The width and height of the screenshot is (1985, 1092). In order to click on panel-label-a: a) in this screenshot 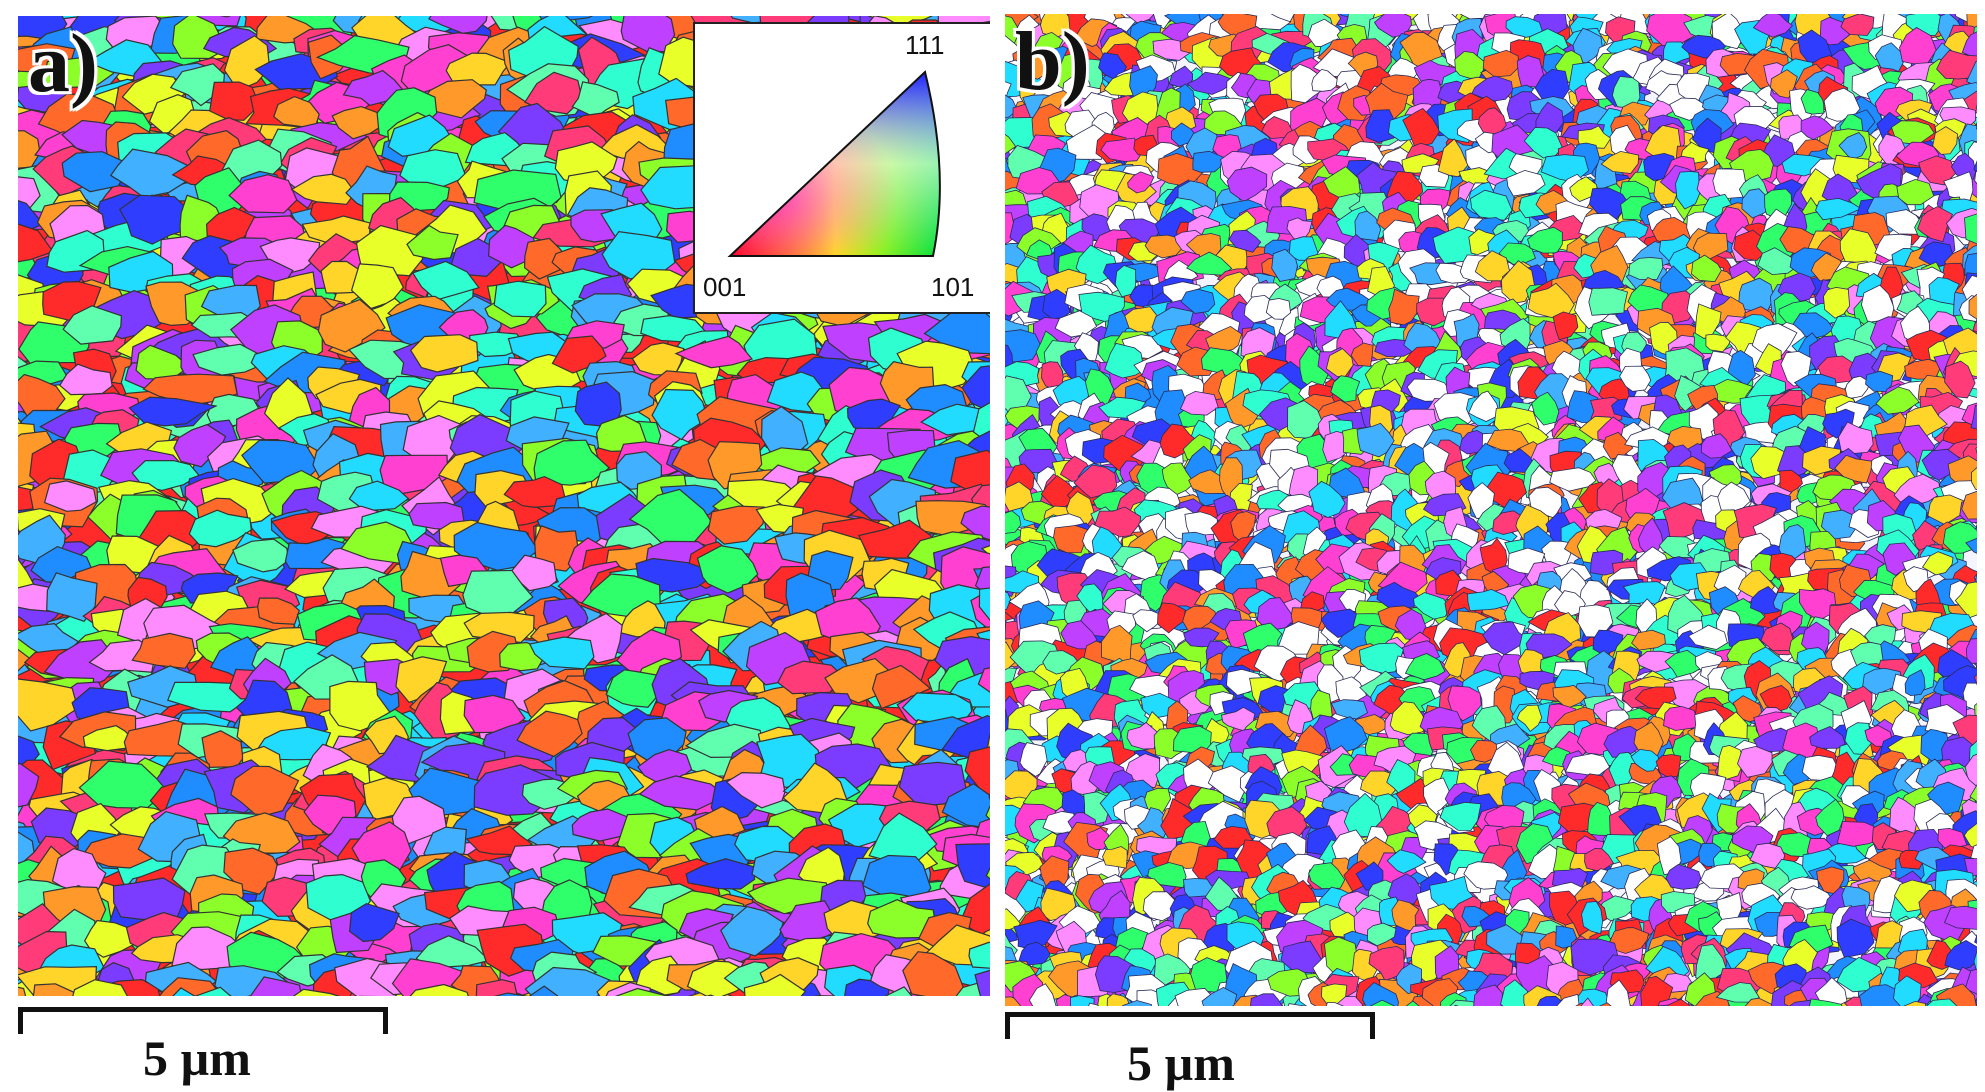, I will do `click(63, 64)`.